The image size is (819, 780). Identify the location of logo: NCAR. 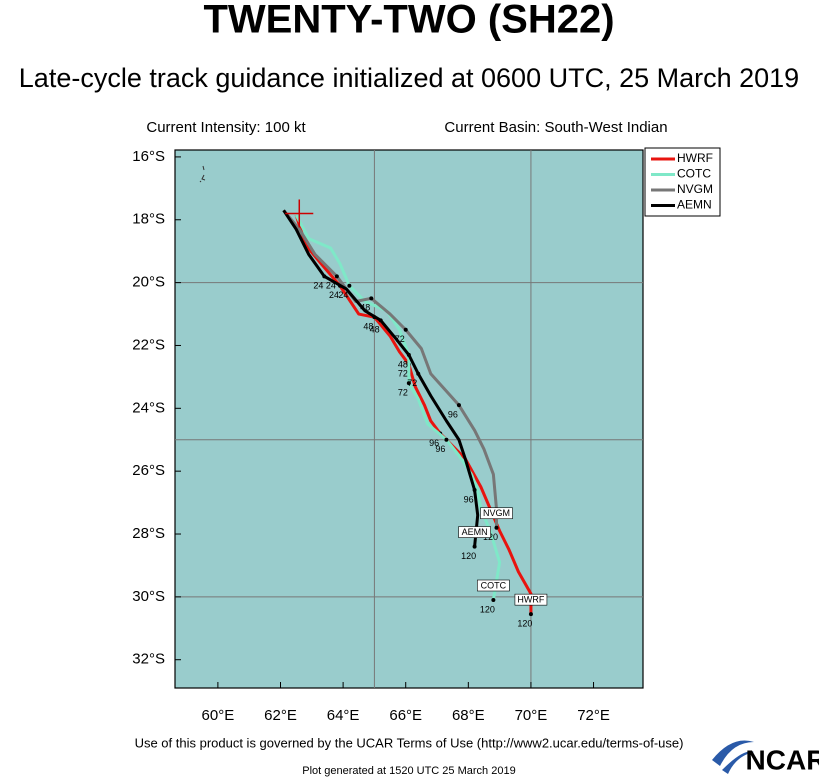
(765, 757).